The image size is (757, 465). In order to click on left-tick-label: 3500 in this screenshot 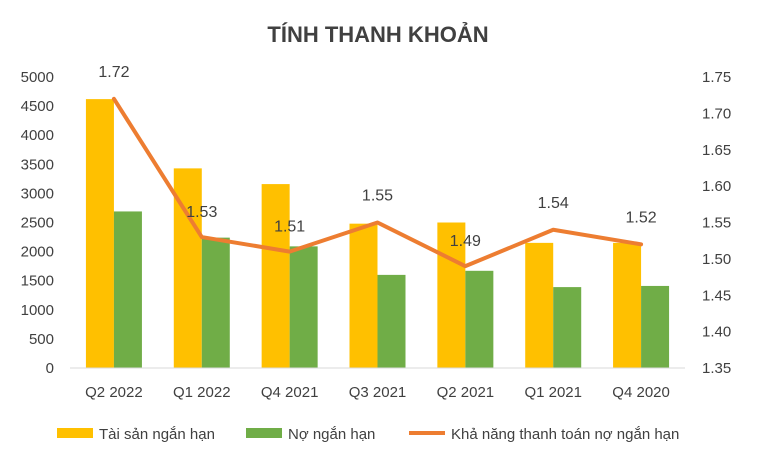, I will do `click(37, 164)`.